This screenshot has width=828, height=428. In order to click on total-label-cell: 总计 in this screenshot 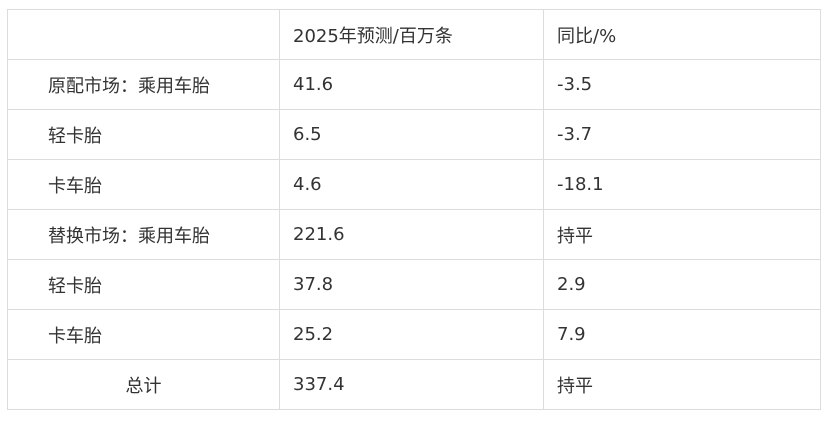, I will do `click(143, 384)`.